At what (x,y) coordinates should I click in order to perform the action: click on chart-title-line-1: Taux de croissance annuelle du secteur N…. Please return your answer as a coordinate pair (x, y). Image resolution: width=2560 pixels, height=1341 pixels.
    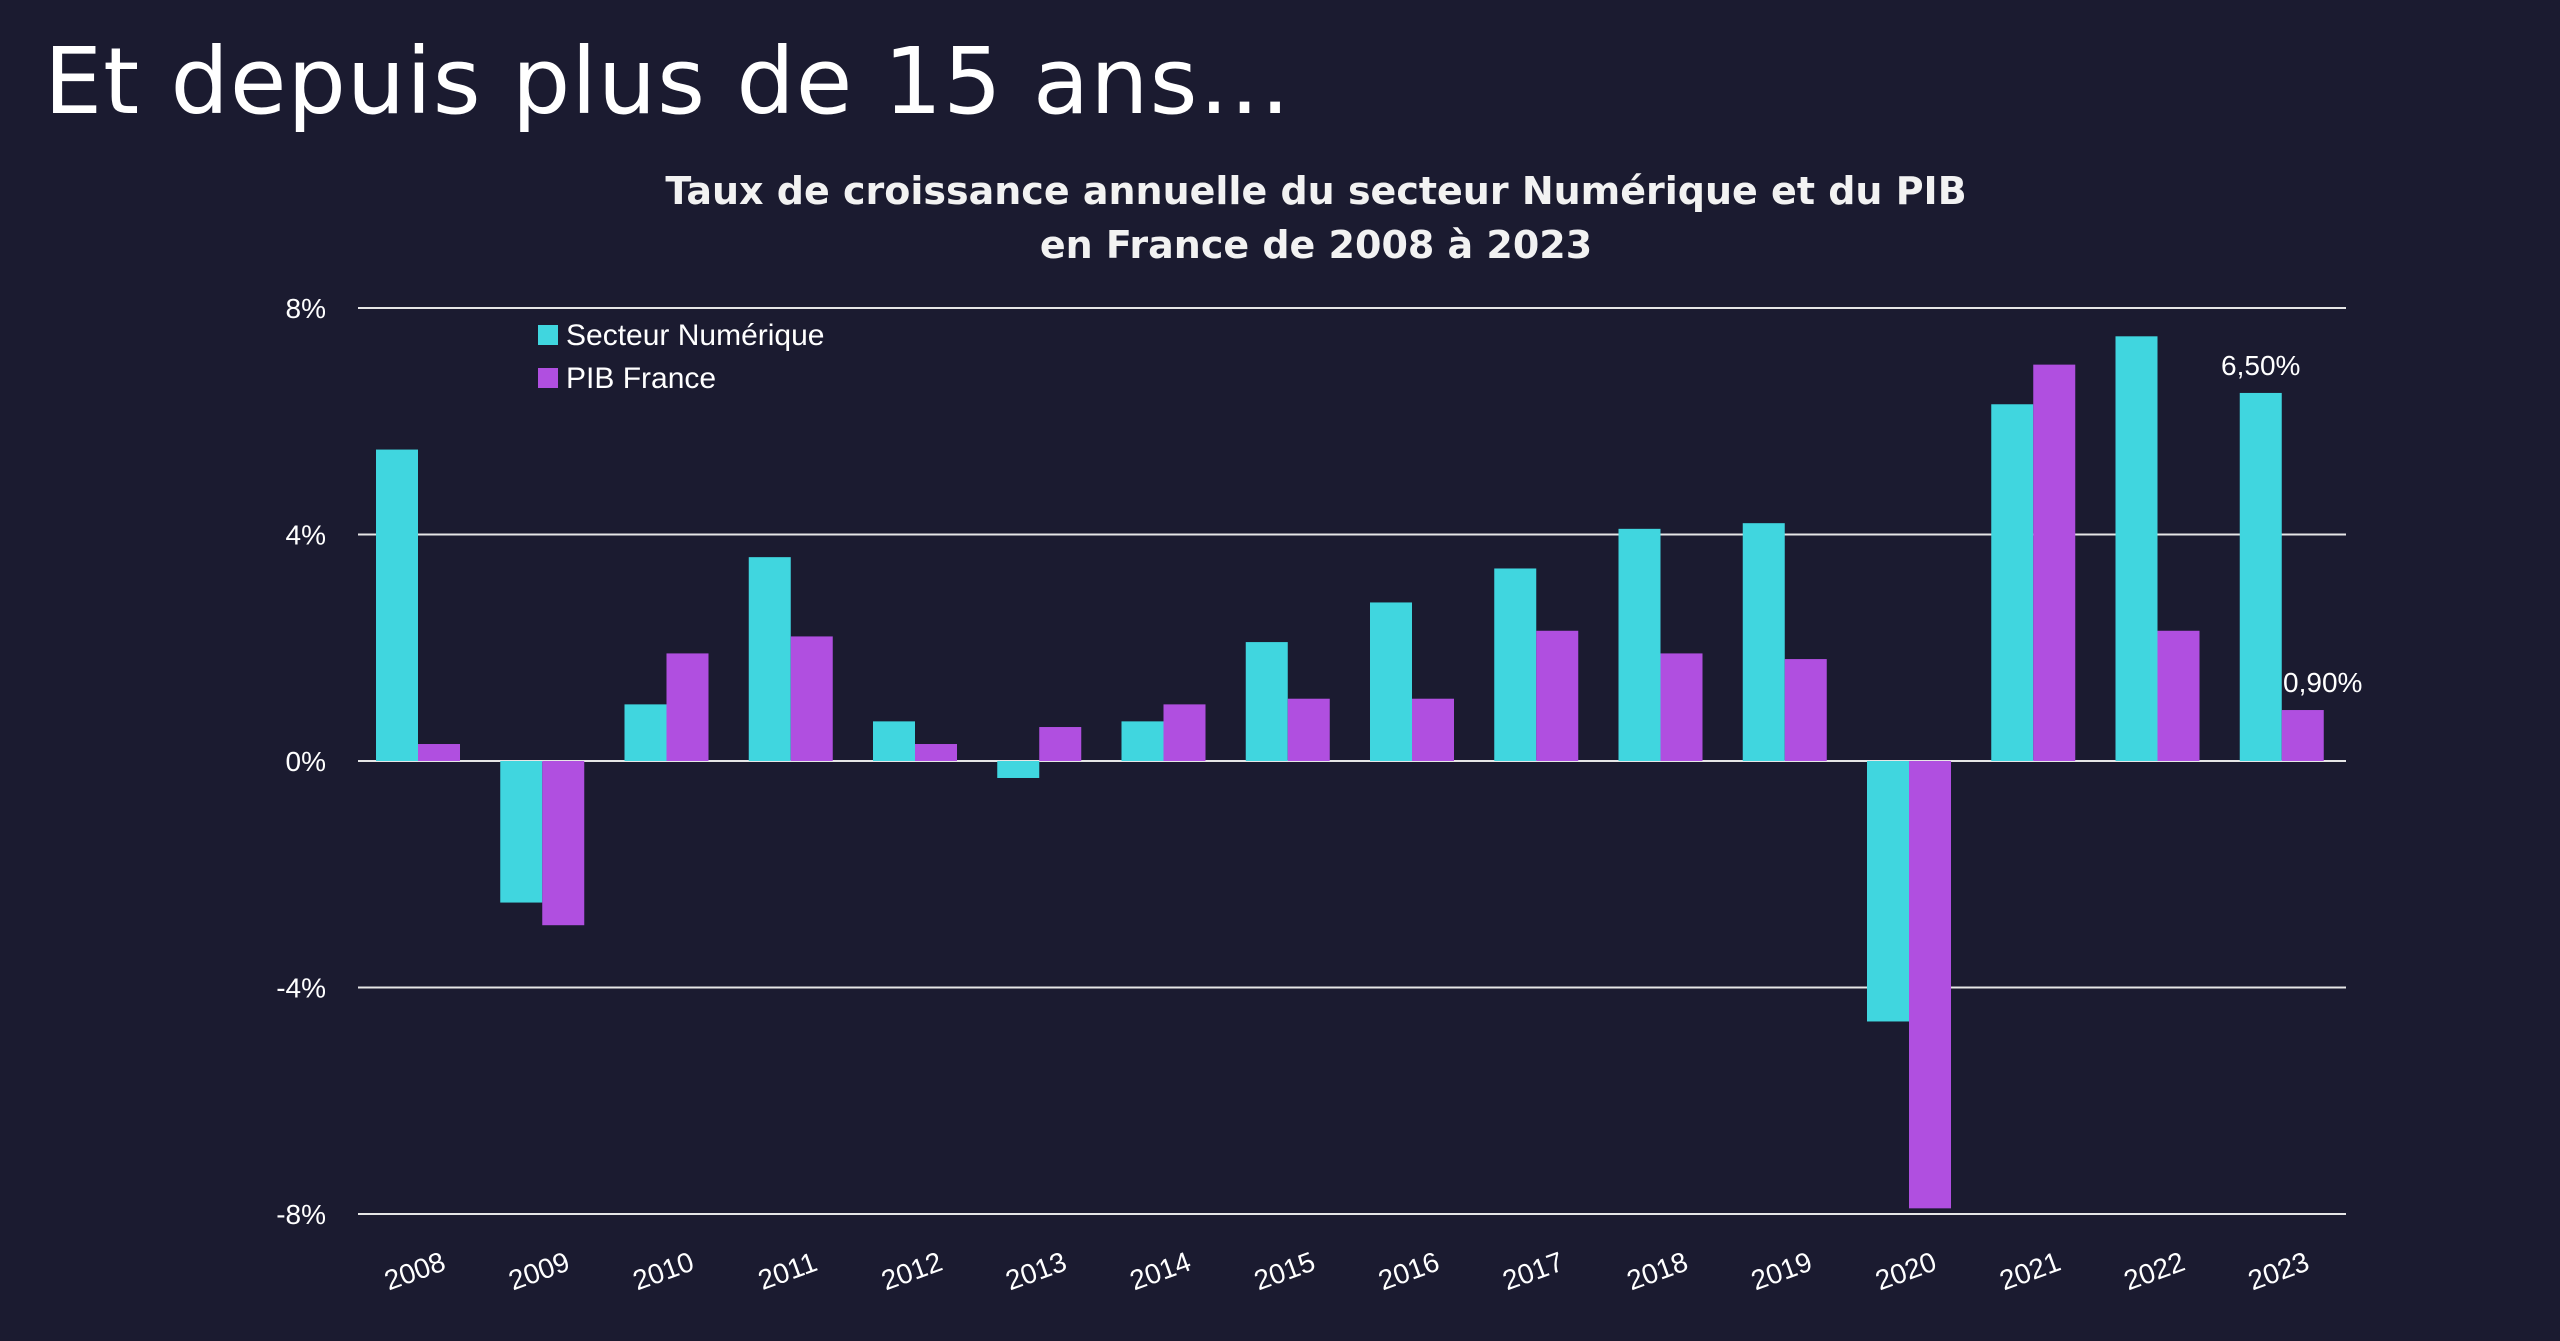
    Looking at the image, I should click on (1315, 191).